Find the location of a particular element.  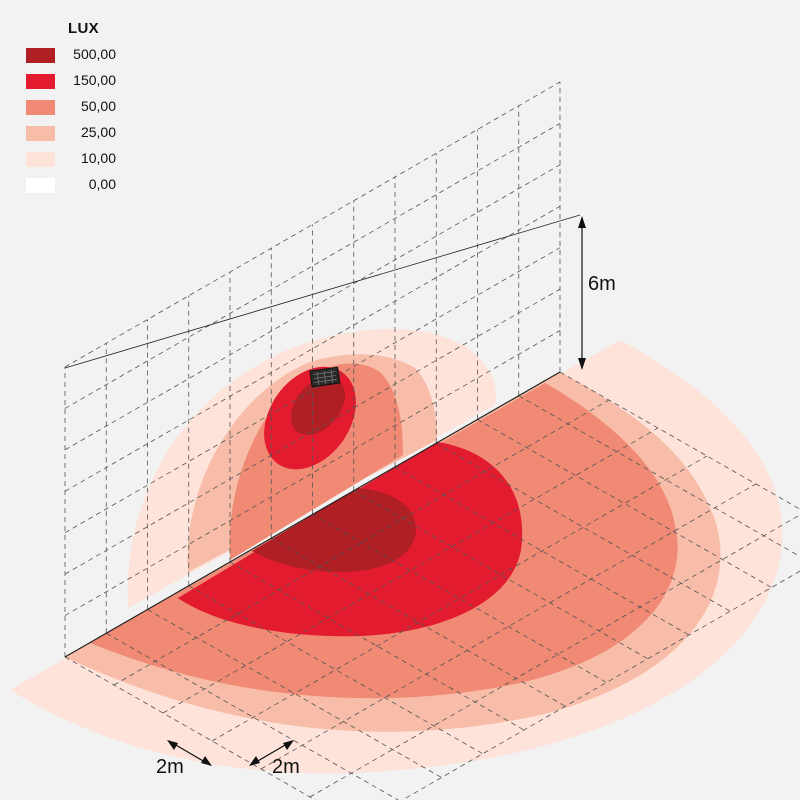

lux-legend: LUX 500,00 150,00 50,00 25,00 10,00 0,00 is located at coordinates (71, 109).